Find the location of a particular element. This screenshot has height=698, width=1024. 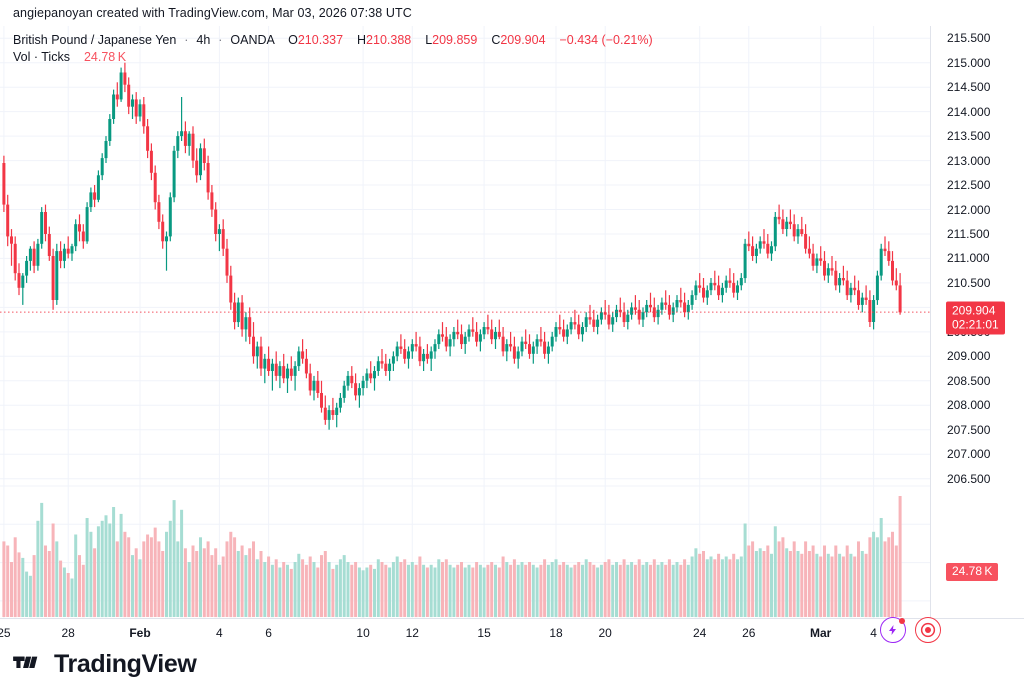

price-tick: 214.000 is located at coordinates (969, 111).